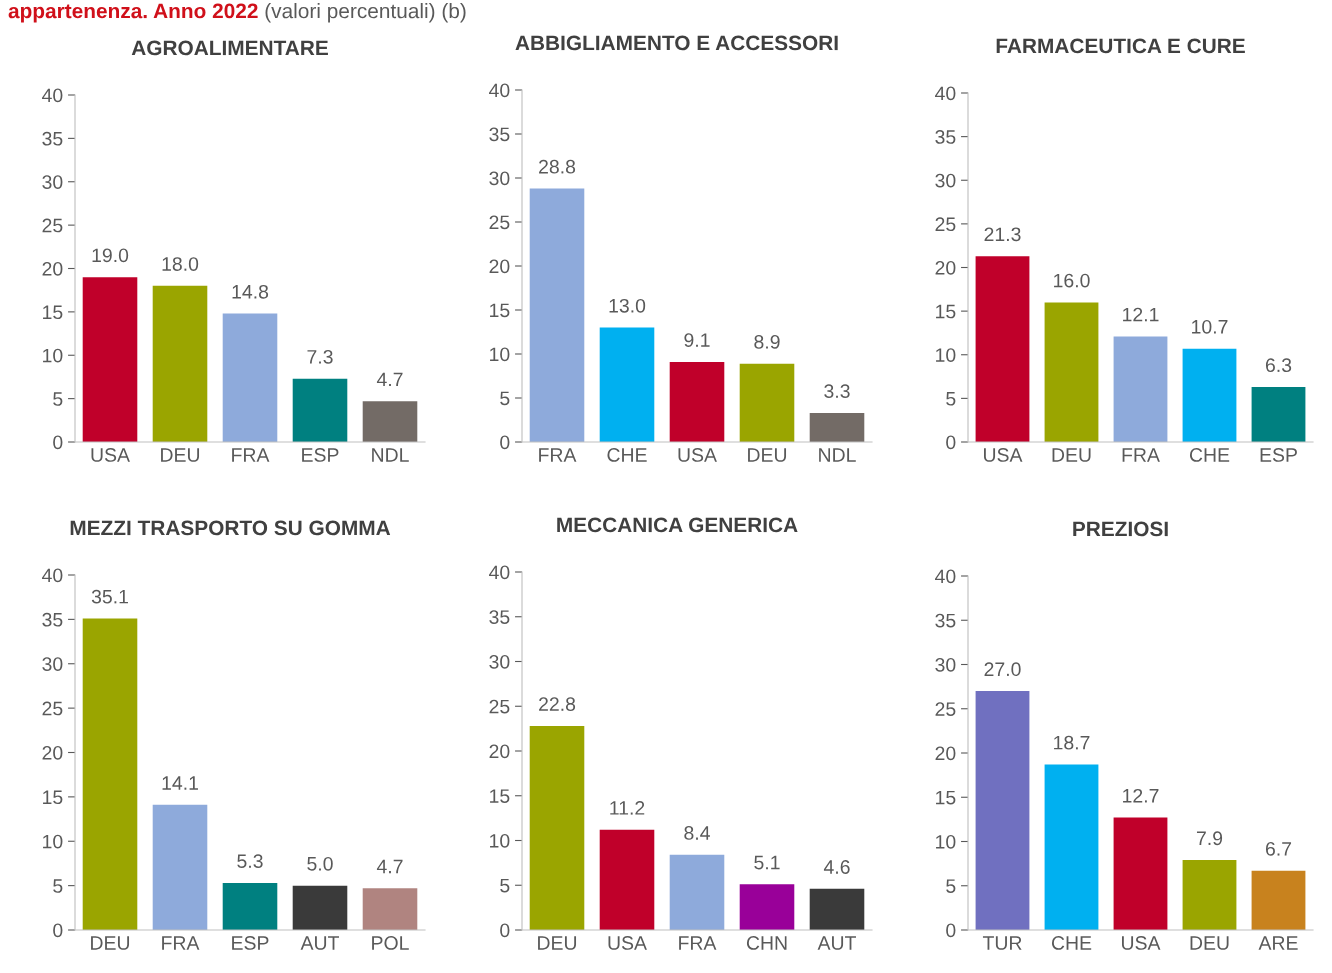 This screenshot has width=1332, height=973. Describe the element at coordinates (109, 596) in the screenshot. I see `data-label: 35.1` at that location.